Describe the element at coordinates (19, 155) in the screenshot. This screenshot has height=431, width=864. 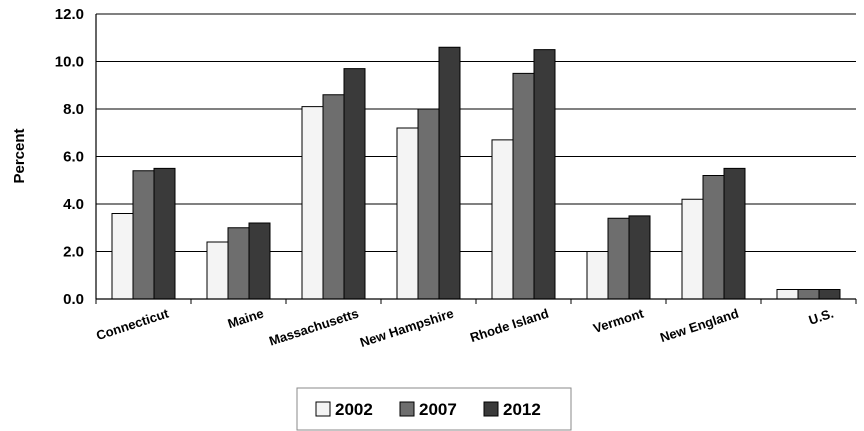
I see `y-axis-title: Percent` at that location.